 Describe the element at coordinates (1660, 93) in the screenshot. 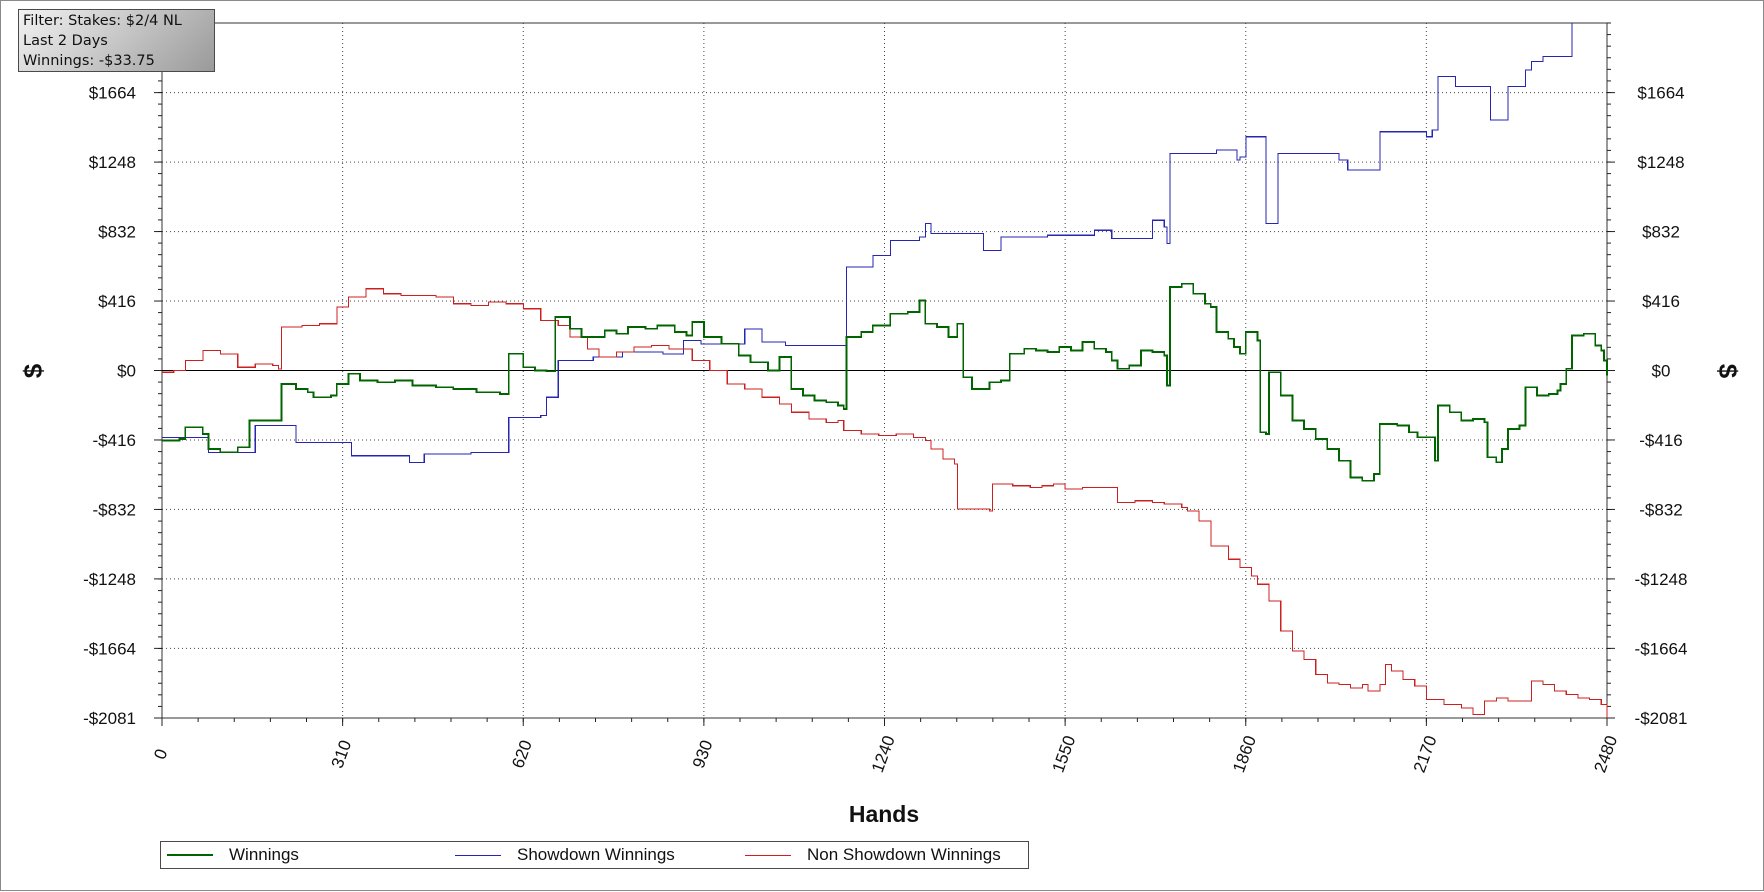

I see `y-tick-label-right: $1664` at that location.